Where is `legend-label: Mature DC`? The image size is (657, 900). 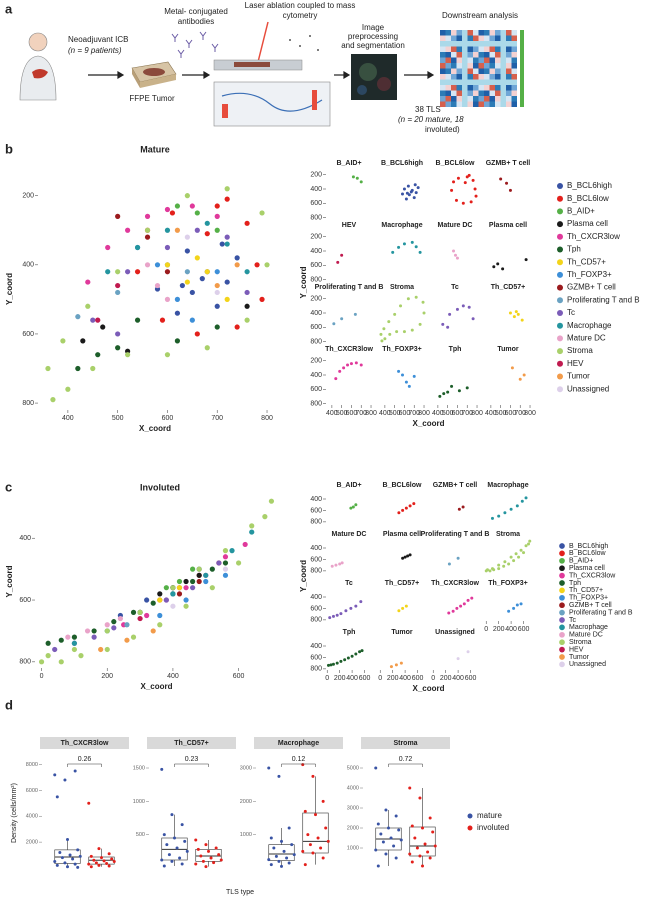 legend-label: Mature DC is located at coordinates (586, 635).